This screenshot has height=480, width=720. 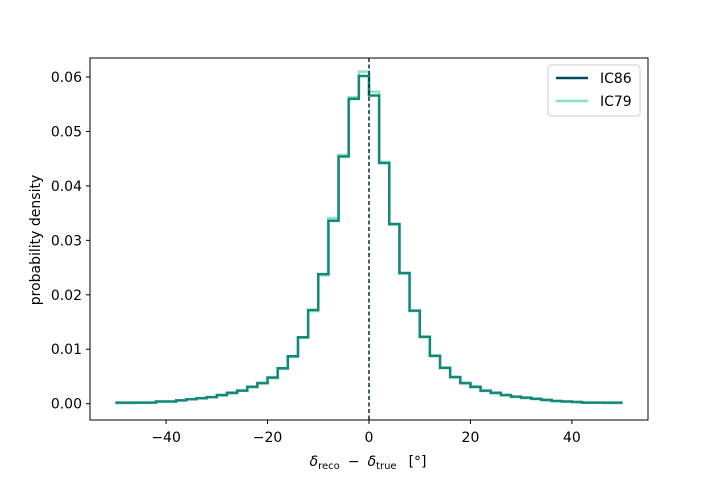 I want to click on x-tick-label: −20, so click(x=268, y=438).